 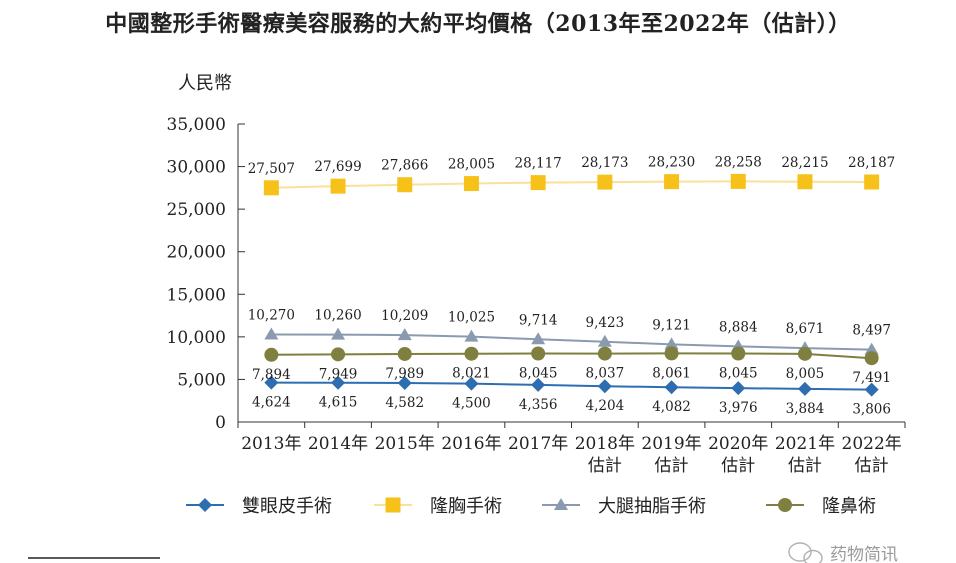 I want to click on data-label: 4,582, so click(x=404, y=403).